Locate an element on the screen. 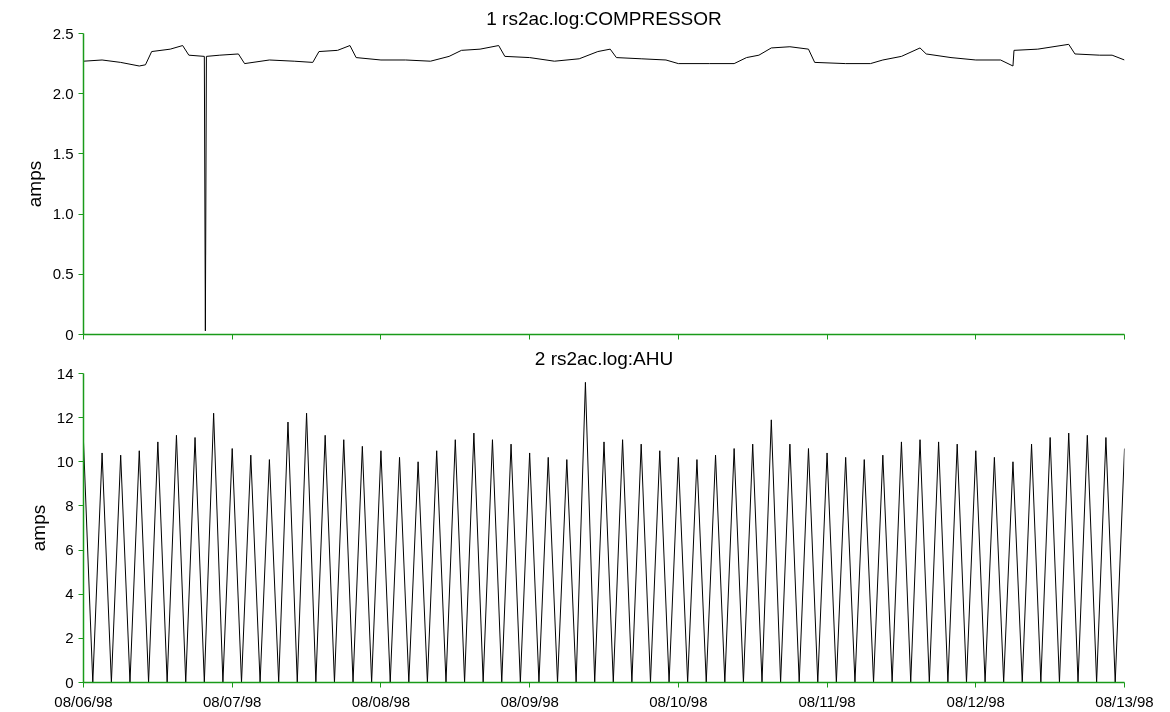 The image size is (1170, 712). x-tick-label: 08/07/98 is located at coordinates (232, 701).